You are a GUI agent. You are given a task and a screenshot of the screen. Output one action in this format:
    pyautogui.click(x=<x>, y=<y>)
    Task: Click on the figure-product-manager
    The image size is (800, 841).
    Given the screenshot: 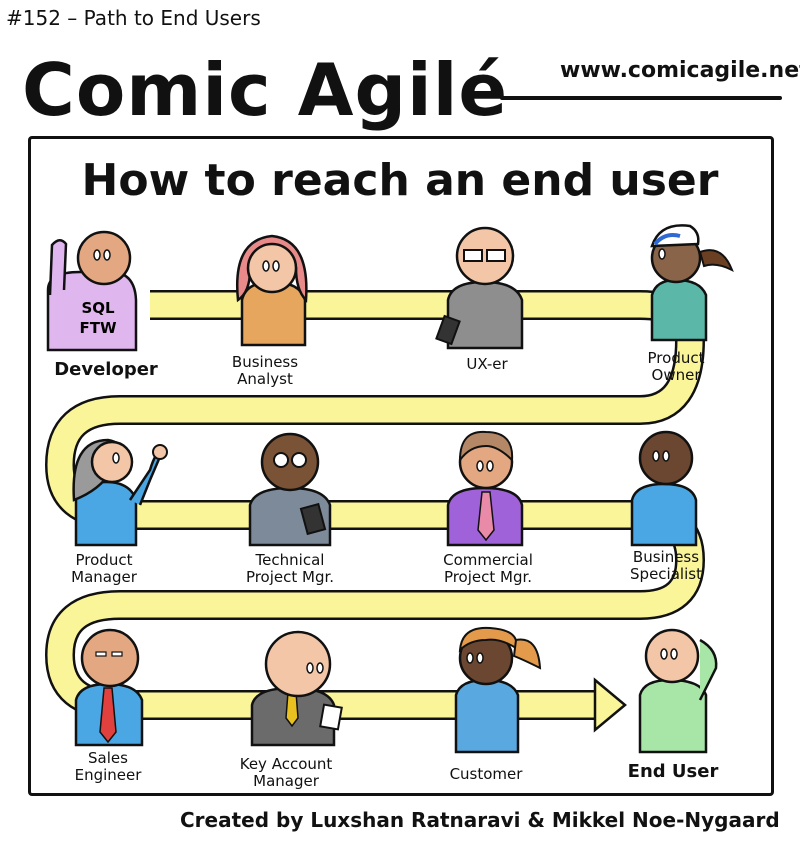 What is the action you would take?
    pyautogui.click(x=120, y=492)
    